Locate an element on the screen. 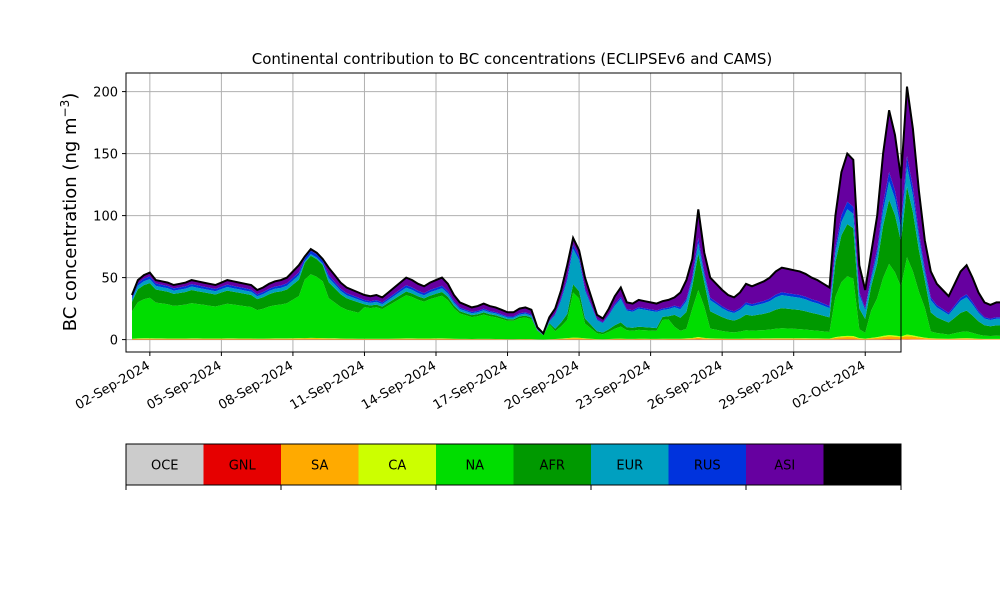 The width and height of the screenshot is (1000, 600). legend-label-aus: AUS is located at coordinates (862, 466).